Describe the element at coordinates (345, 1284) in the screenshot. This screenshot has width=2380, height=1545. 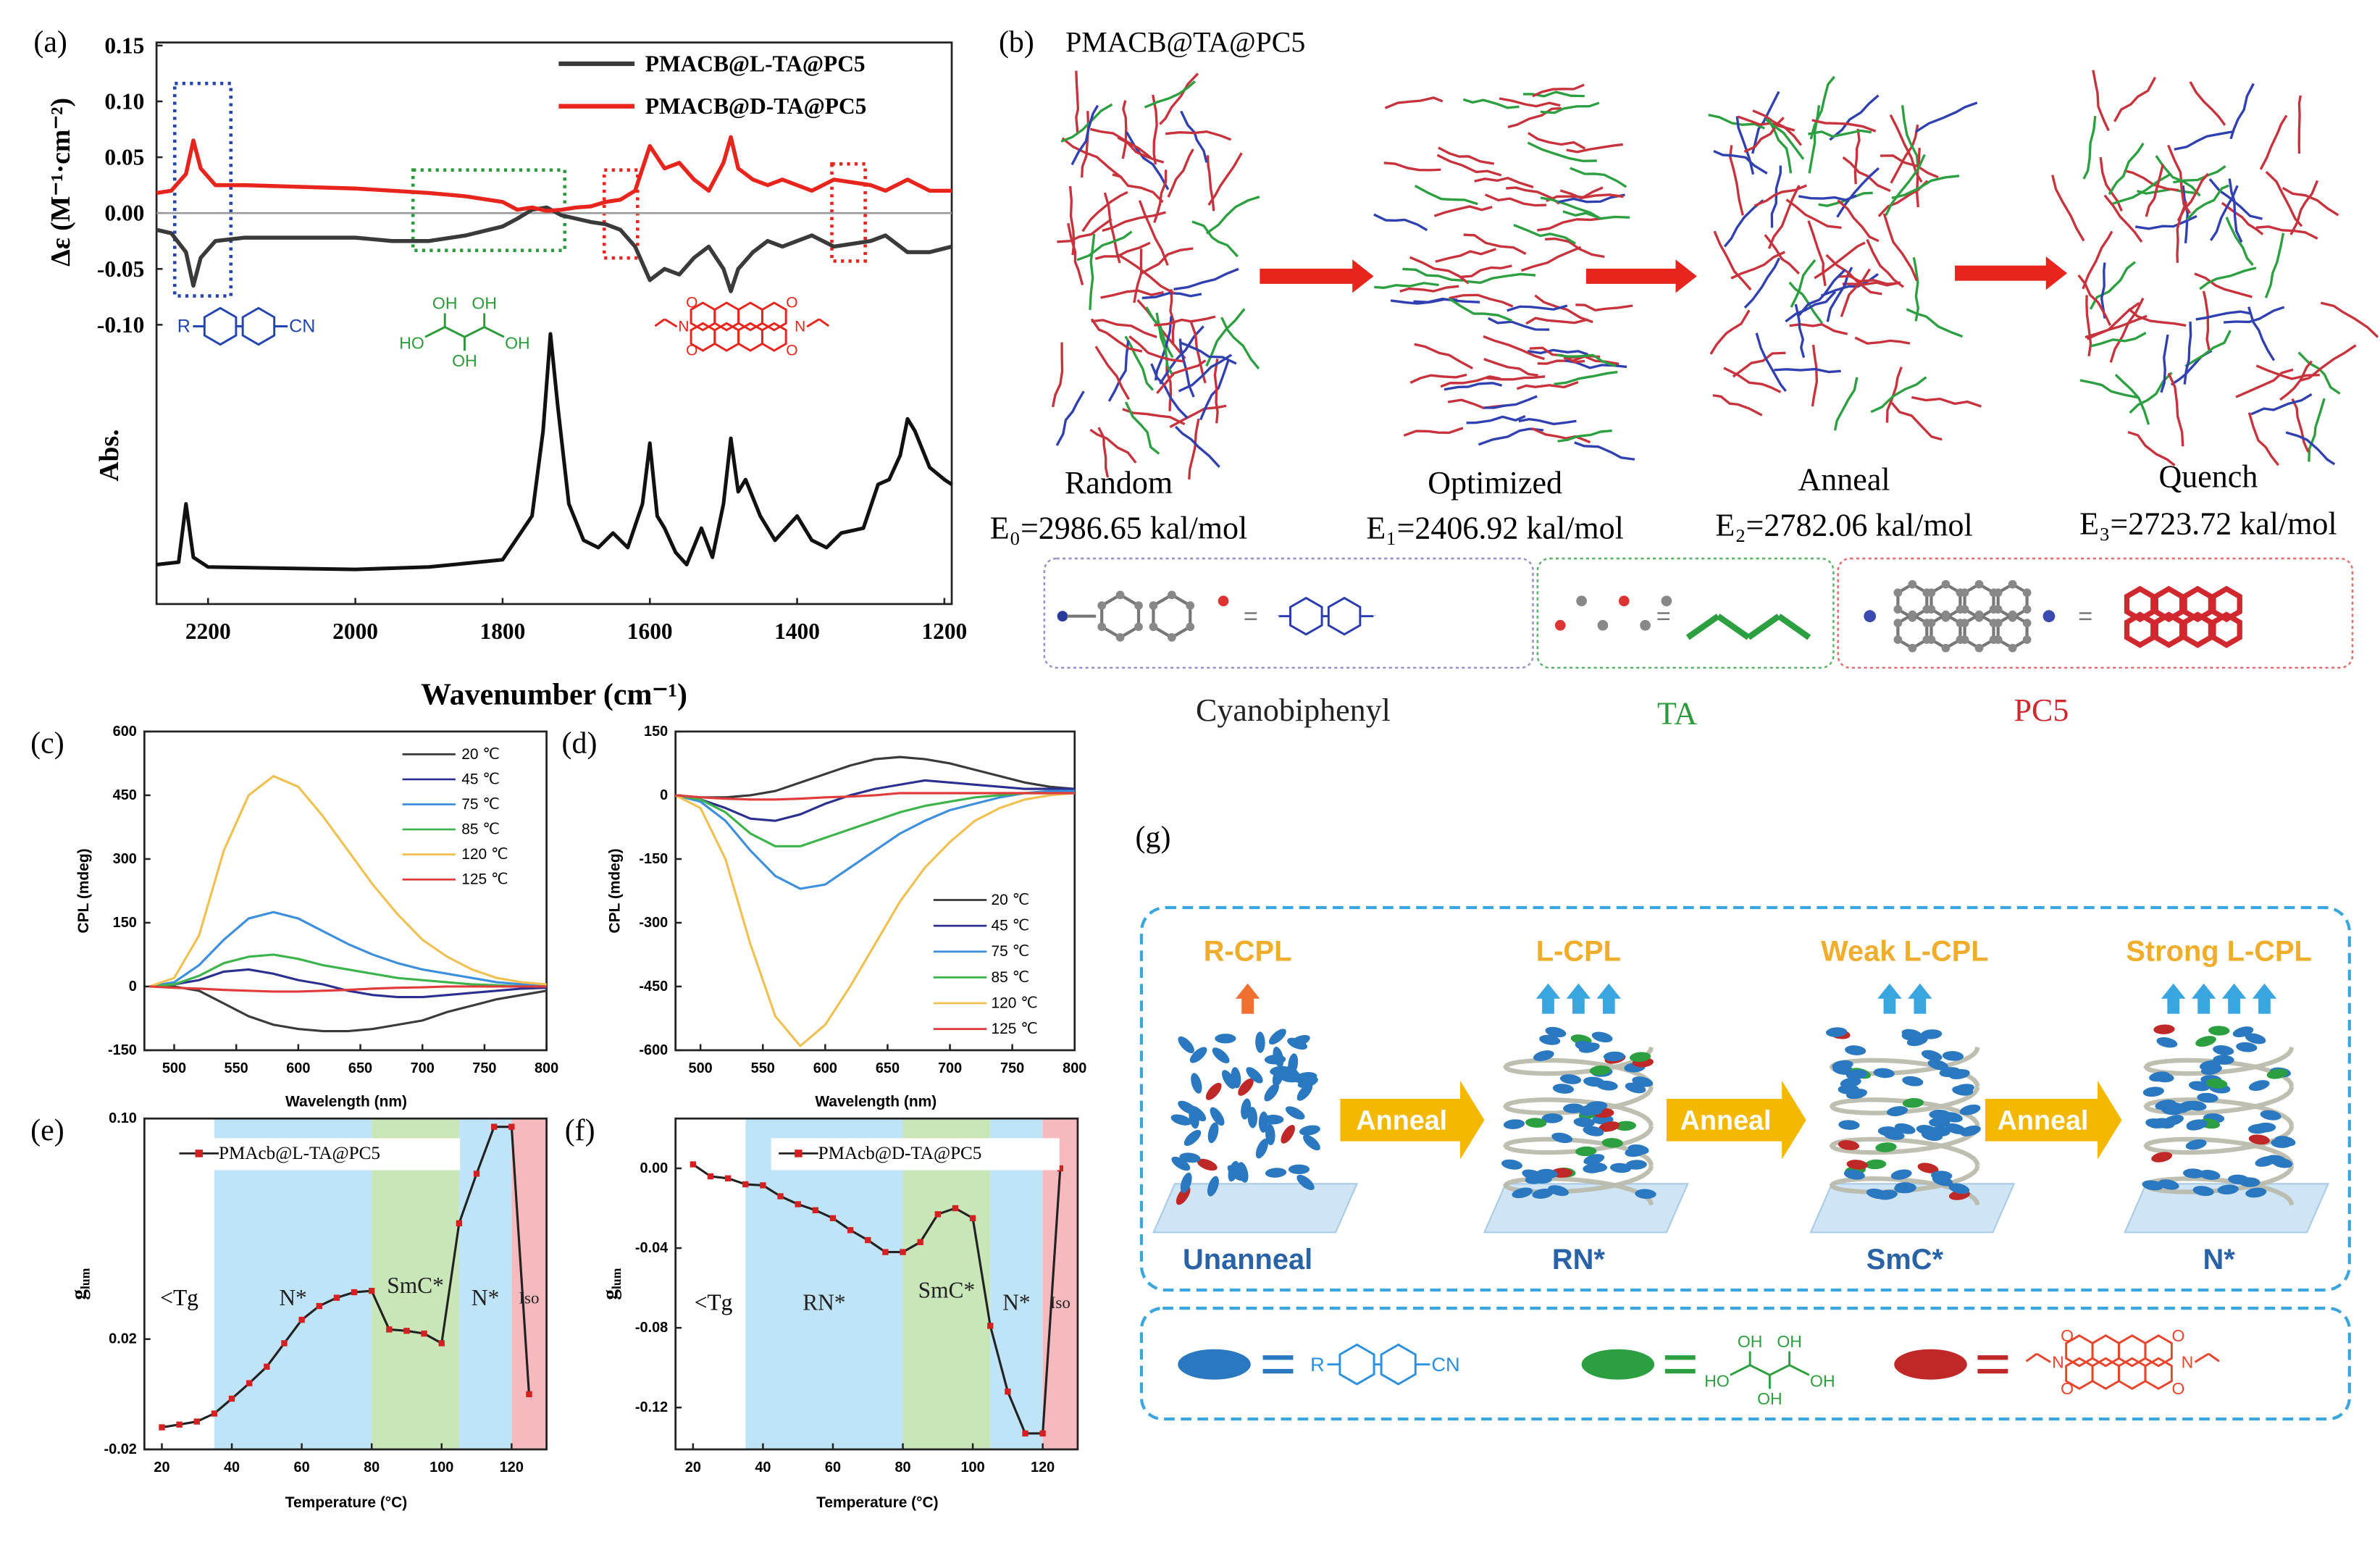
I see `plot-frame` at that location.